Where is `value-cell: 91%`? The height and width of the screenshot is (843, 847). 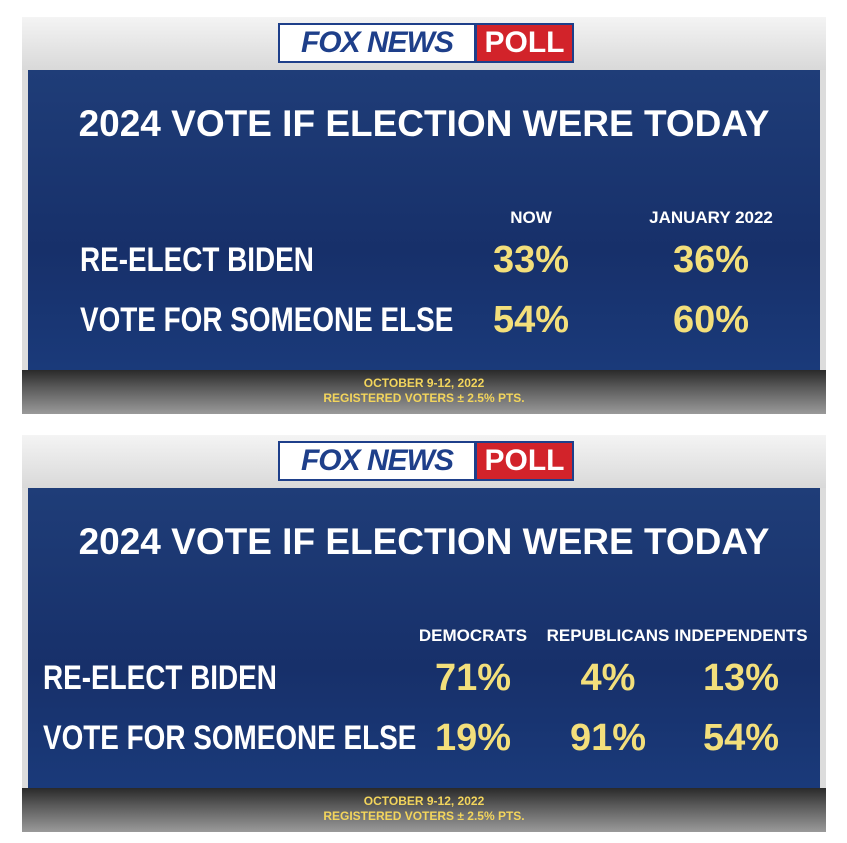 value-cell: 91% is located at coordinates (608, 738).